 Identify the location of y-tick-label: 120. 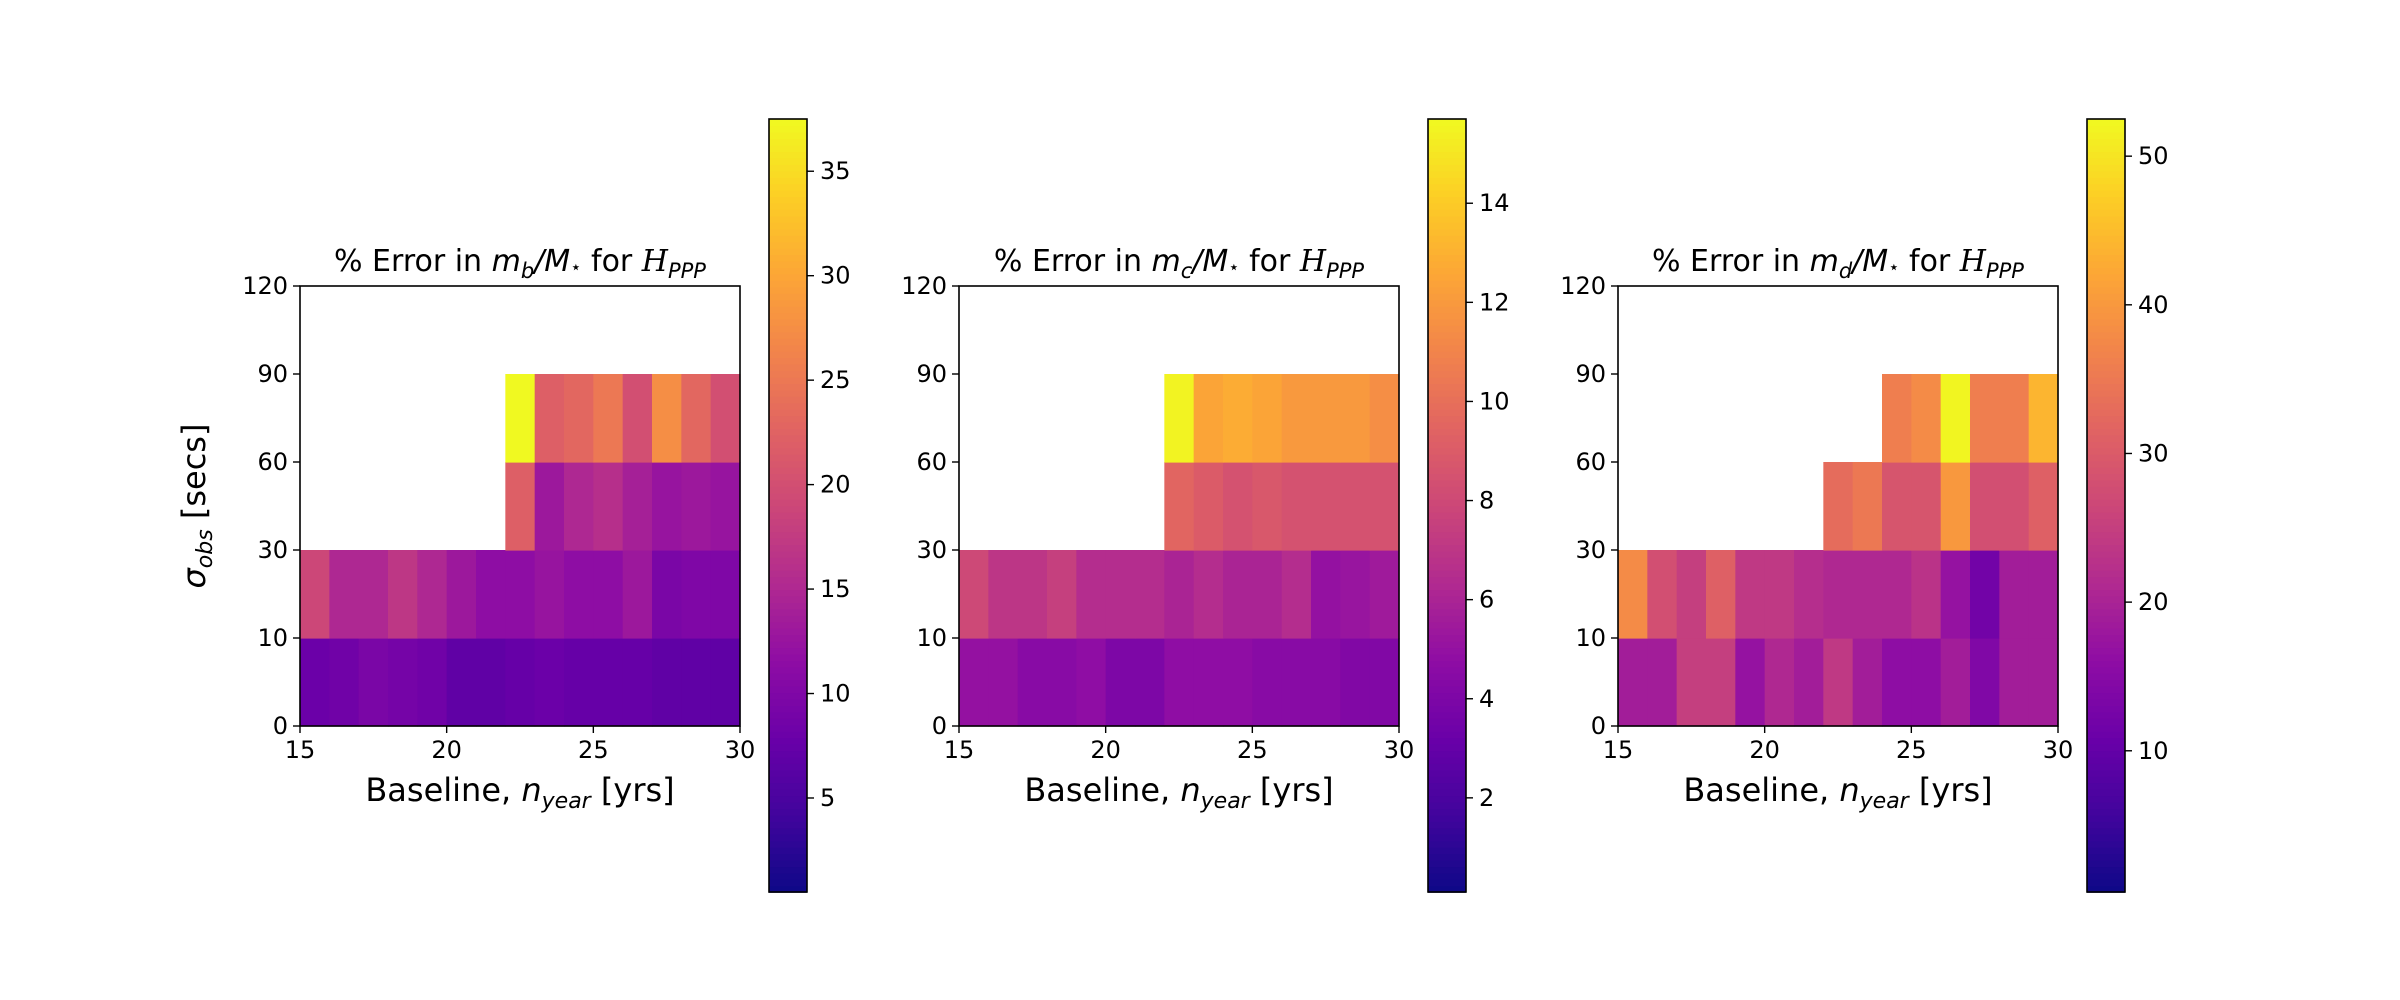
(265, 286).